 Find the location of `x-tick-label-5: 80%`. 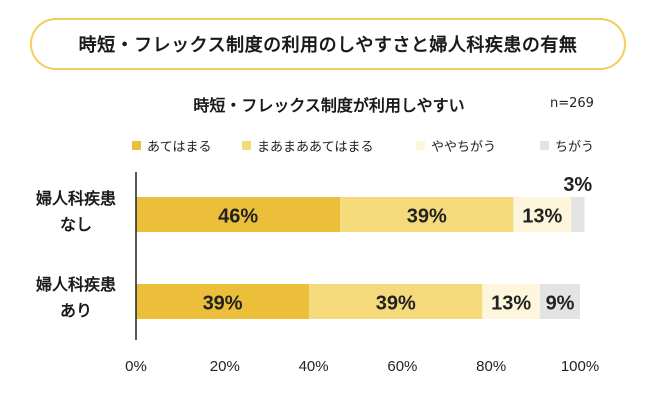

x-tick-label-5: 80% is located at coordinates (491, 366).